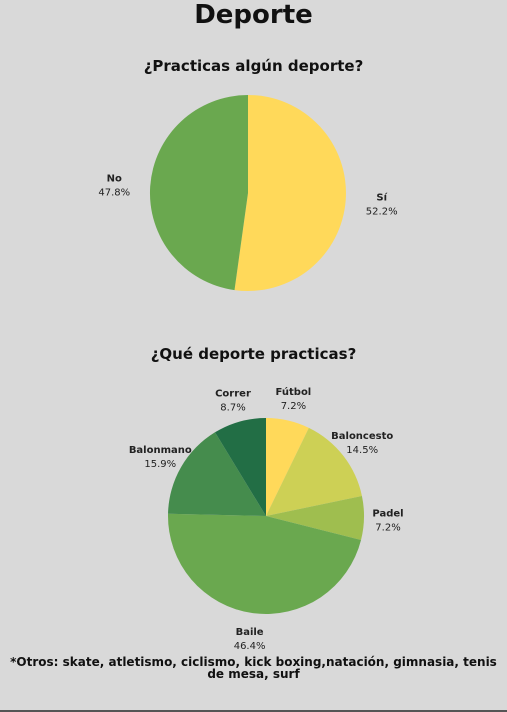 The image size is (507, 712). I want to click on slice-value-no: 47.8%, so click(114, 193).